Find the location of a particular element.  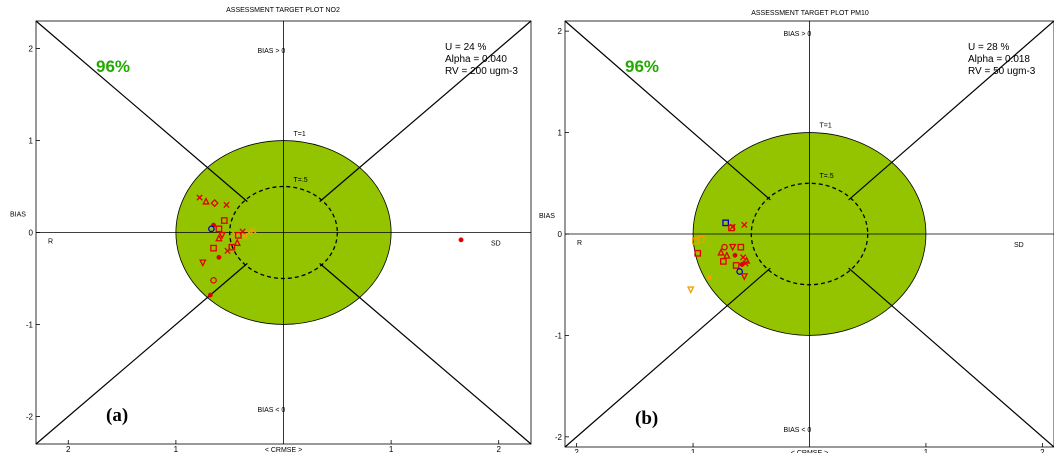

chart-title: ASSESSMENT TARGET PLOT NO2 is located at coordinates (283, 10).